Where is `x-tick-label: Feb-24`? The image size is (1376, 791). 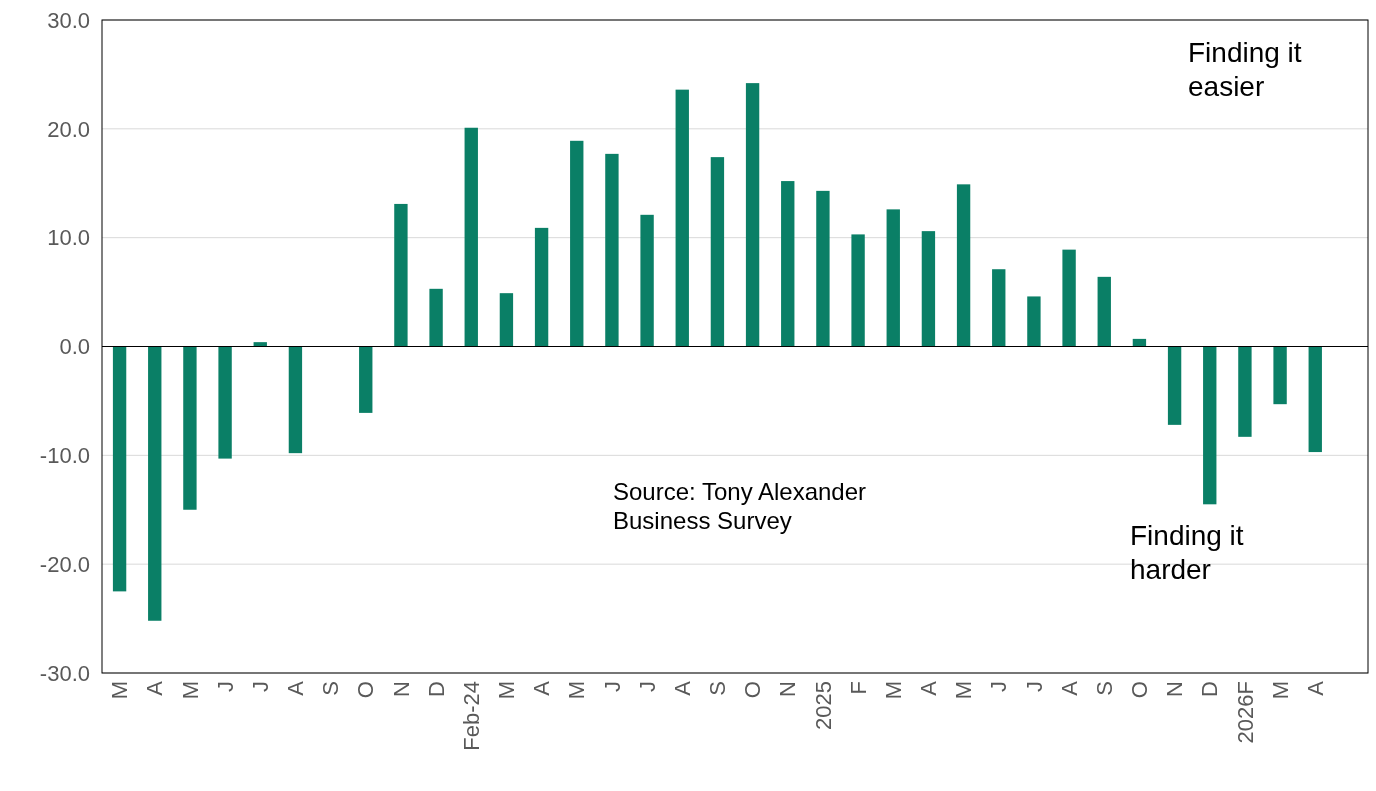
x-tick-label: Feb-24 is located at coordinates (471, 716).